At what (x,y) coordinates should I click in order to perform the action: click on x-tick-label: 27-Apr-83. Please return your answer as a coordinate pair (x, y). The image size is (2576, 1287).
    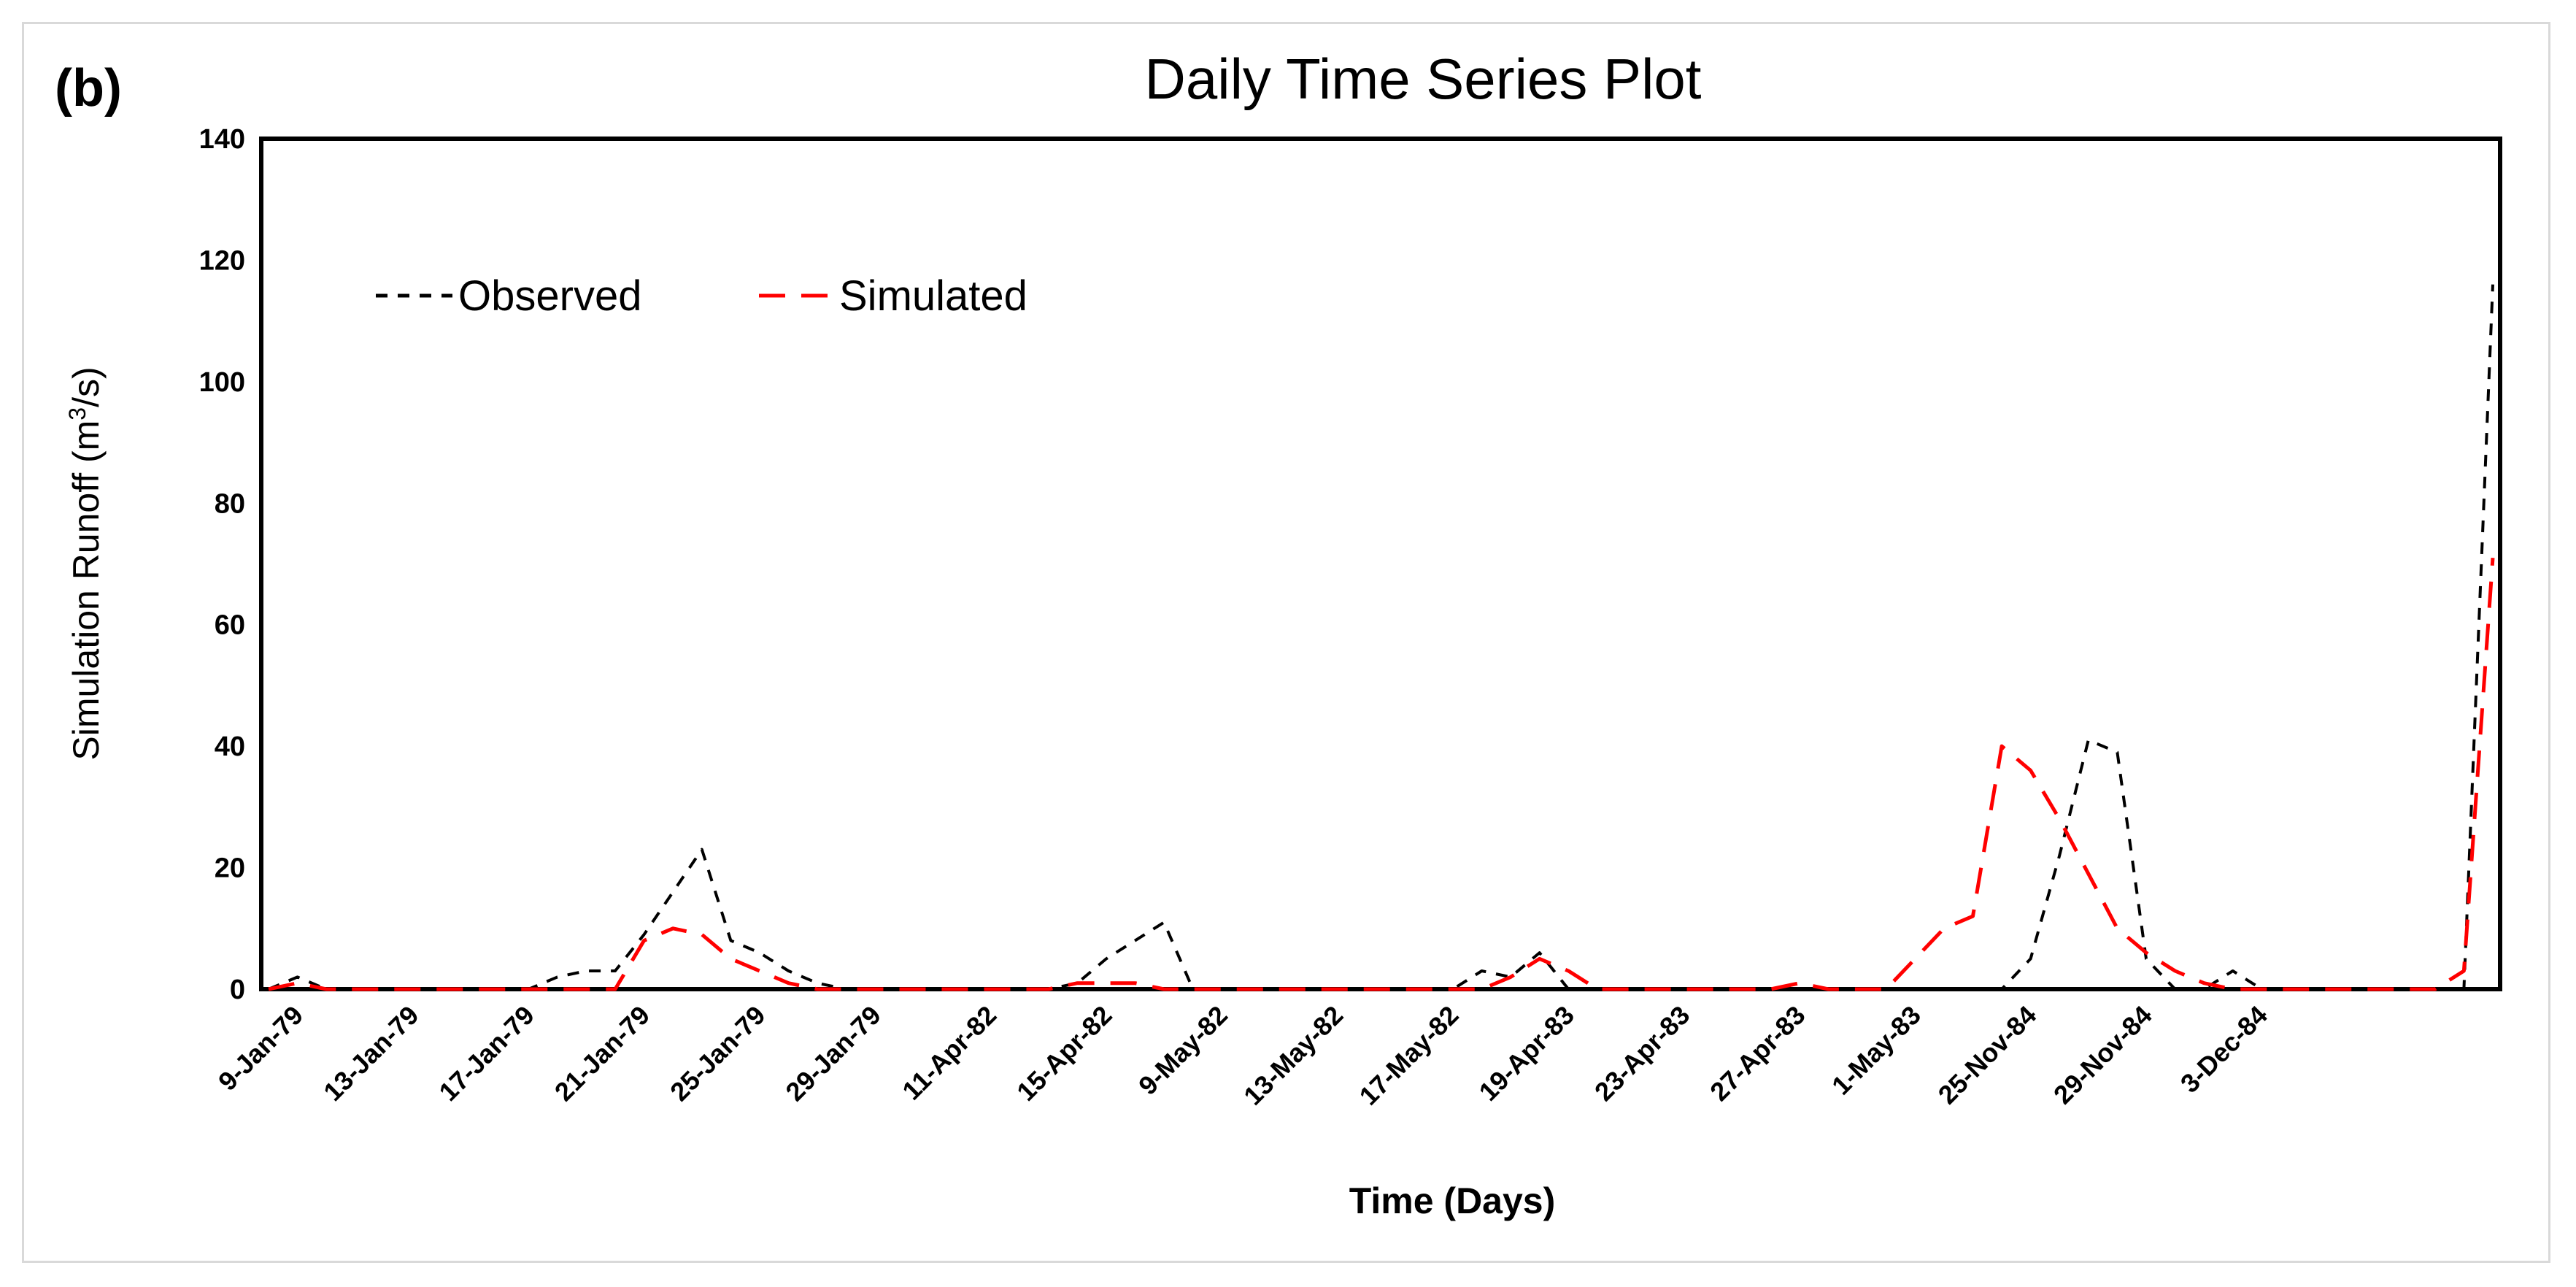
    Looking at the image, I should click on (1757, 1053).